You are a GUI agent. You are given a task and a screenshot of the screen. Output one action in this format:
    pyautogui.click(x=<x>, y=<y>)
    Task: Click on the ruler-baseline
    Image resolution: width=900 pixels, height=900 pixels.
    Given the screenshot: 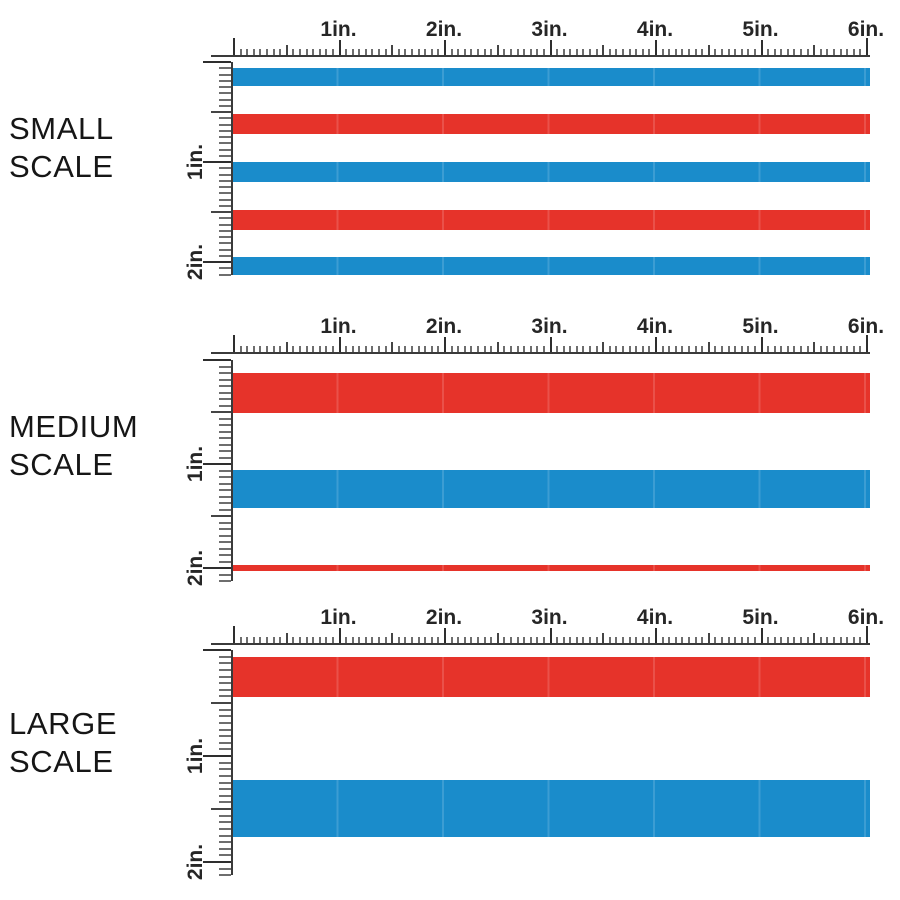 What is the action you would take?
    pyautogui.click(x=540, y=56)
    